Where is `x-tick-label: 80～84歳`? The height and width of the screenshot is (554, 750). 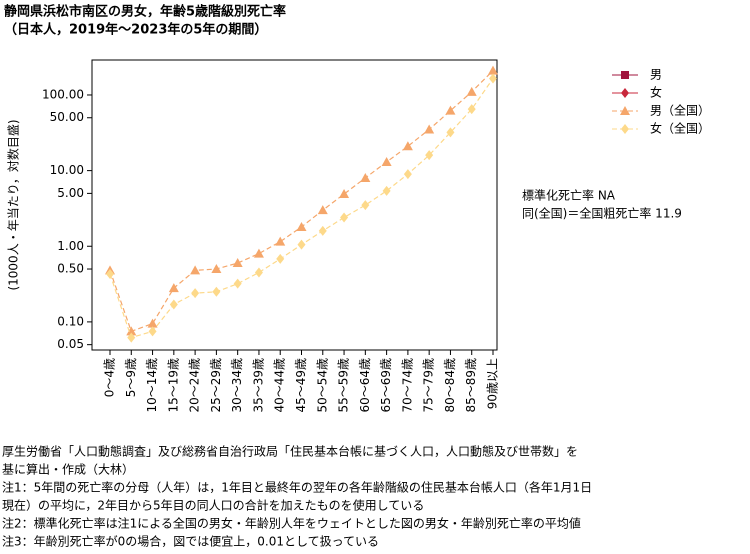
x-tick-label: 80～84歳 is located at coordinates (450, 385).